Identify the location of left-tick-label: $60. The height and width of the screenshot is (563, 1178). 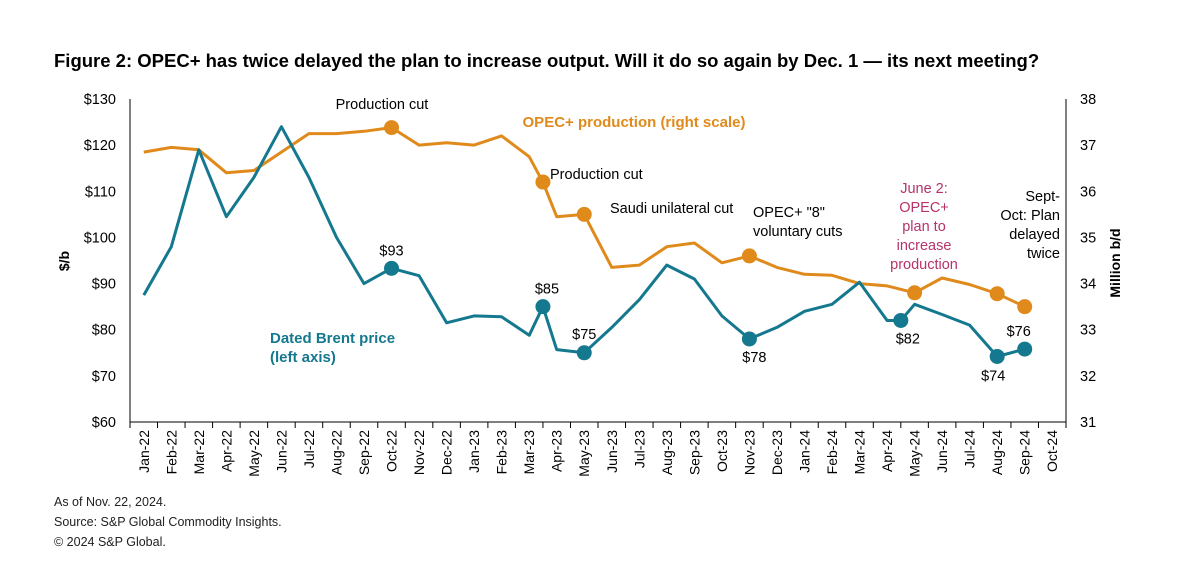
(104, 423).